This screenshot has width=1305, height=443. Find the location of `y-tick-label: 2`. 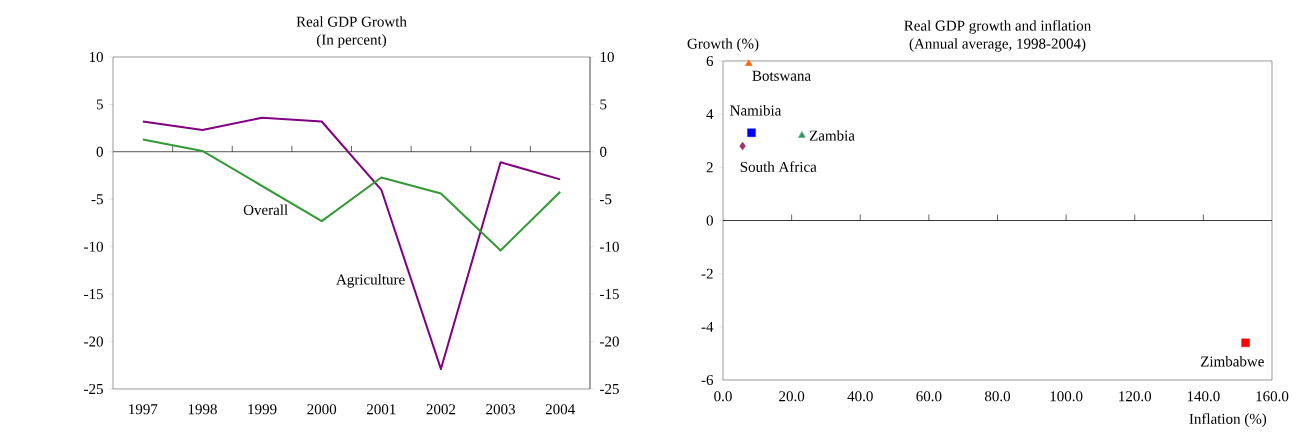

y-tick-label: 2 is located at coordinates (709, 167).